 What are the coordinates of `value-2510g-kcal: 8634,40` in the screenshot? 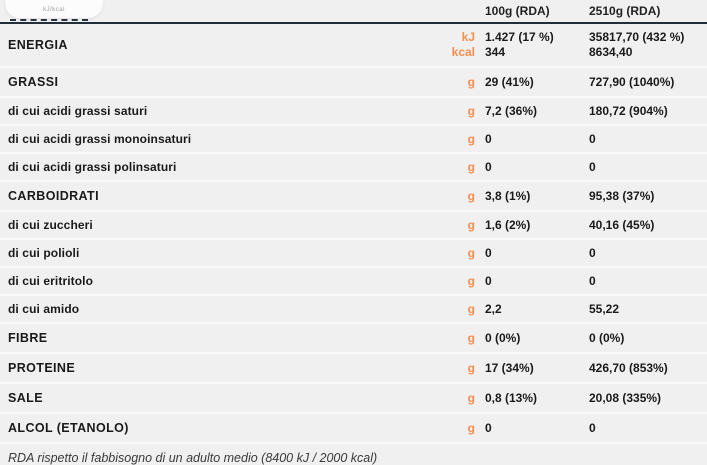 It's located at (611, 52).